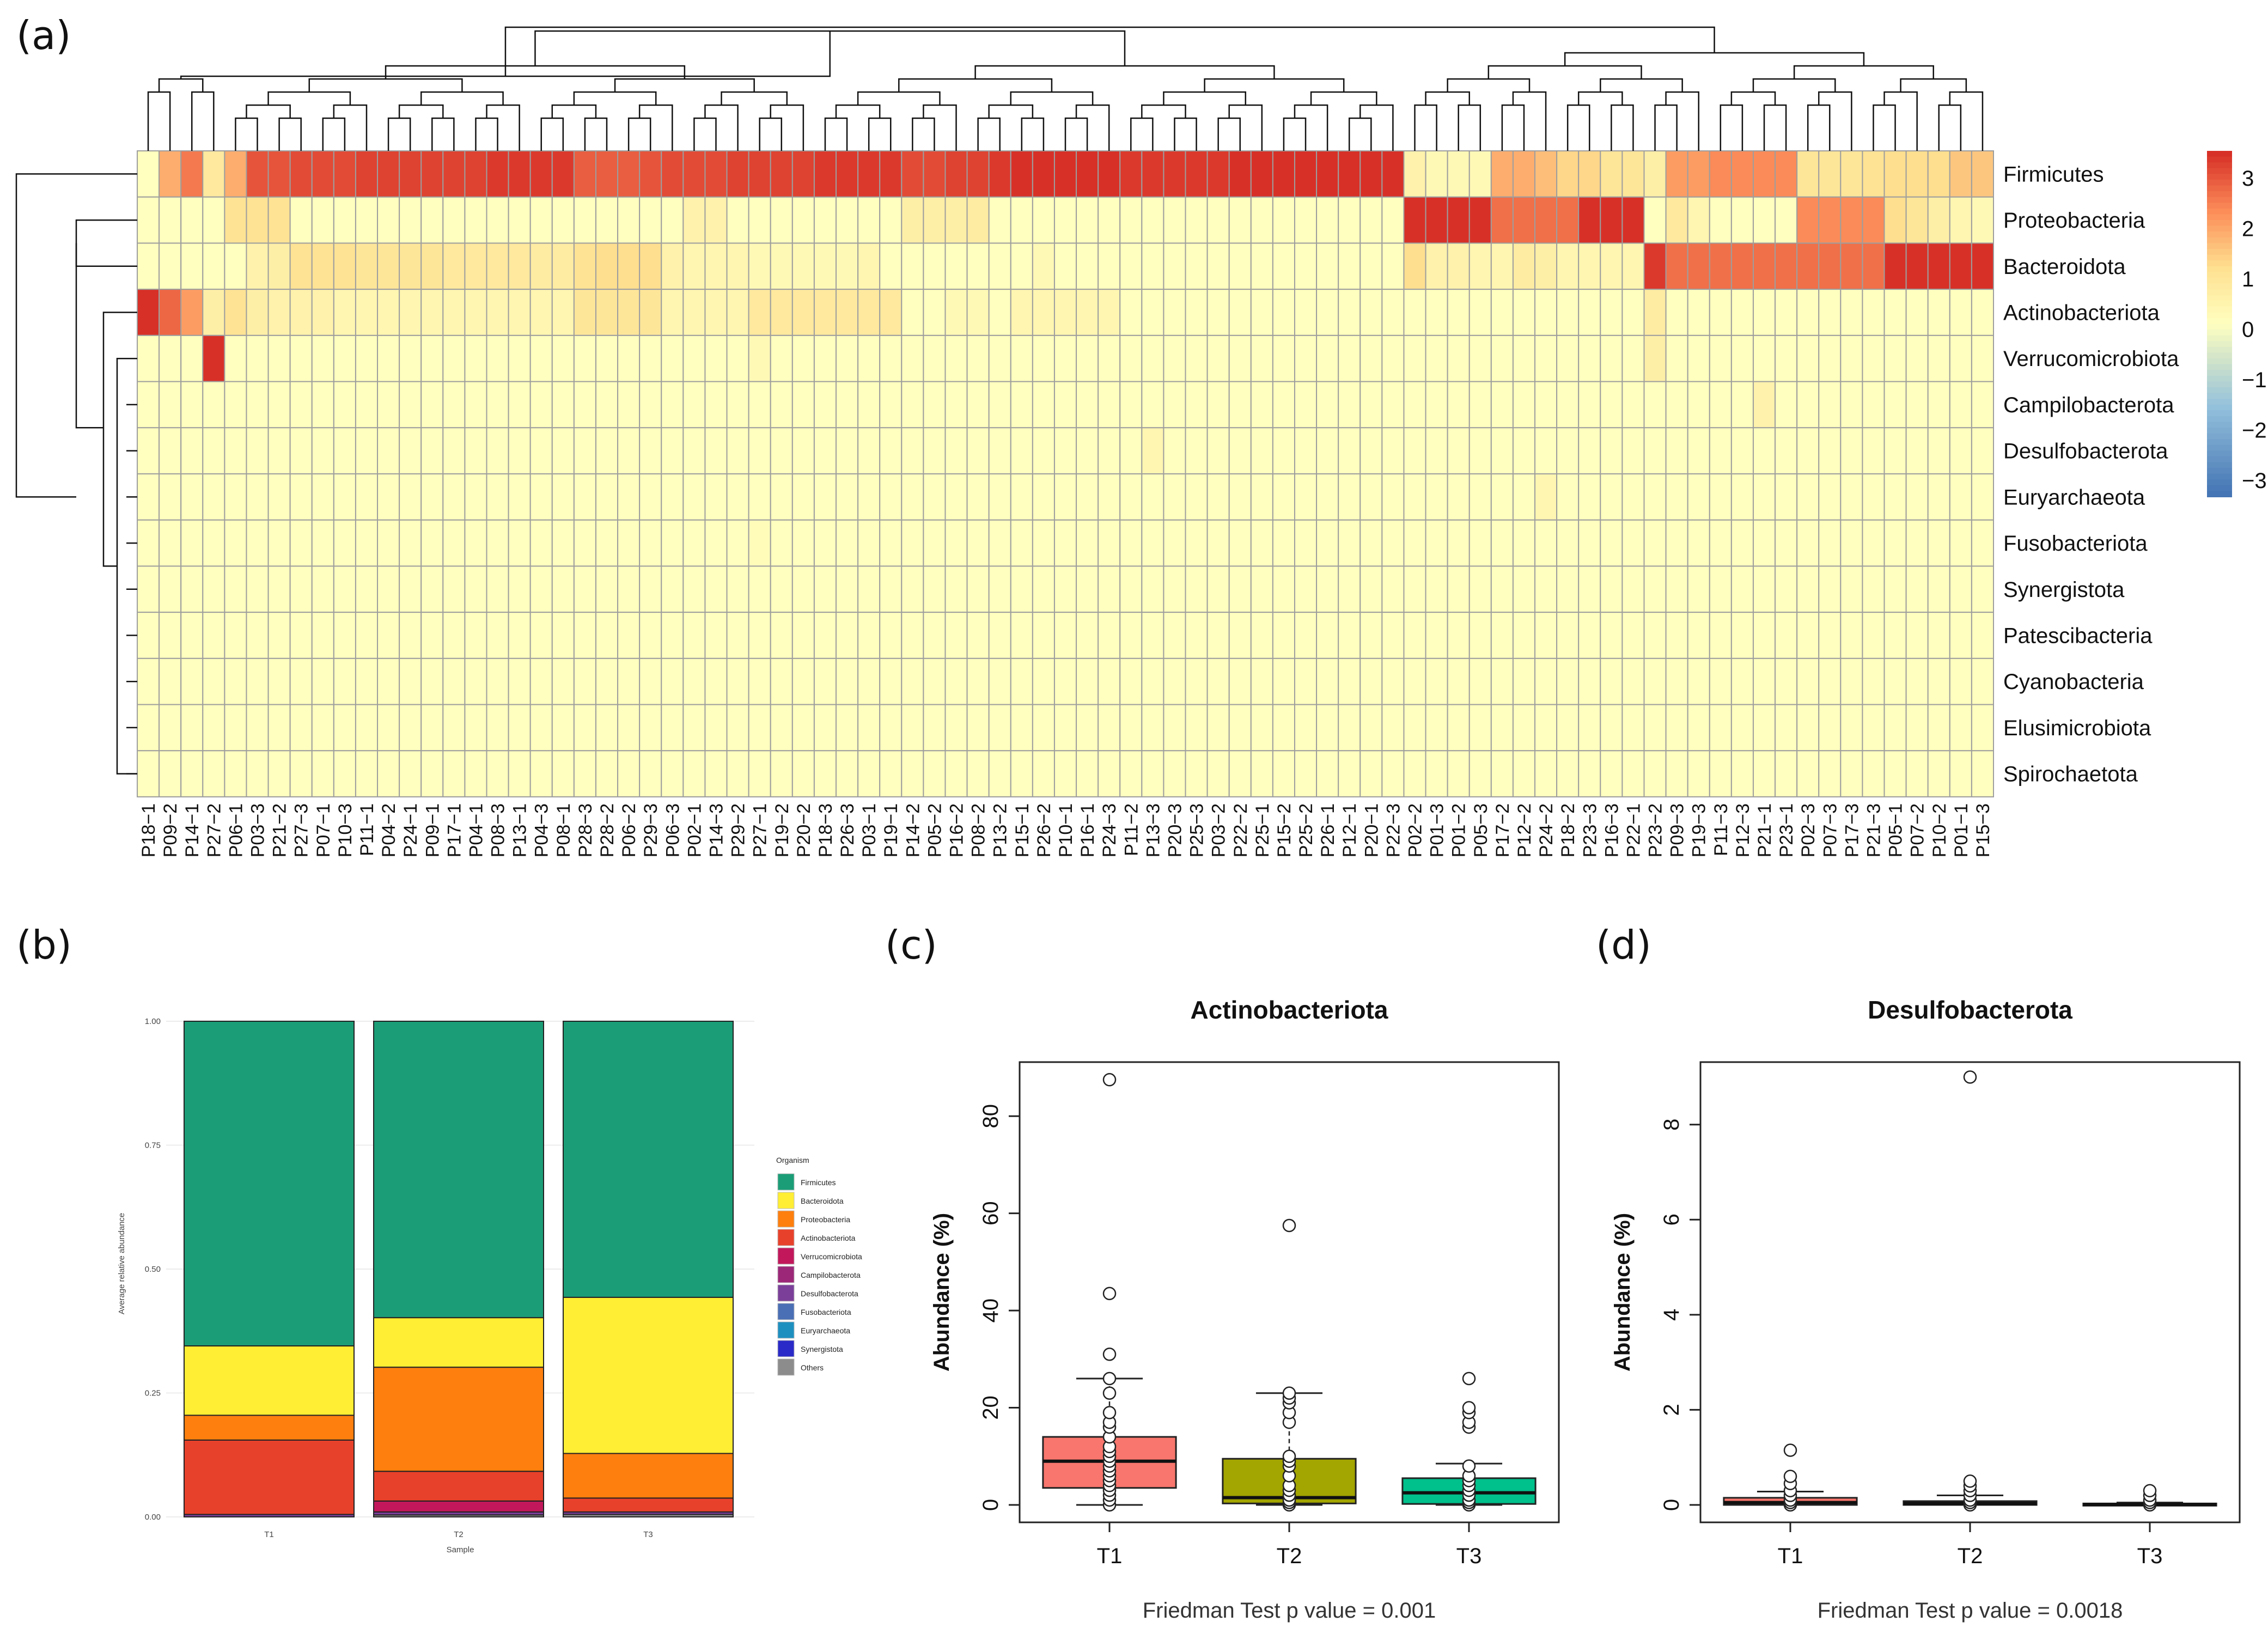  I want to click on bar-segment, so click(269, 1477).